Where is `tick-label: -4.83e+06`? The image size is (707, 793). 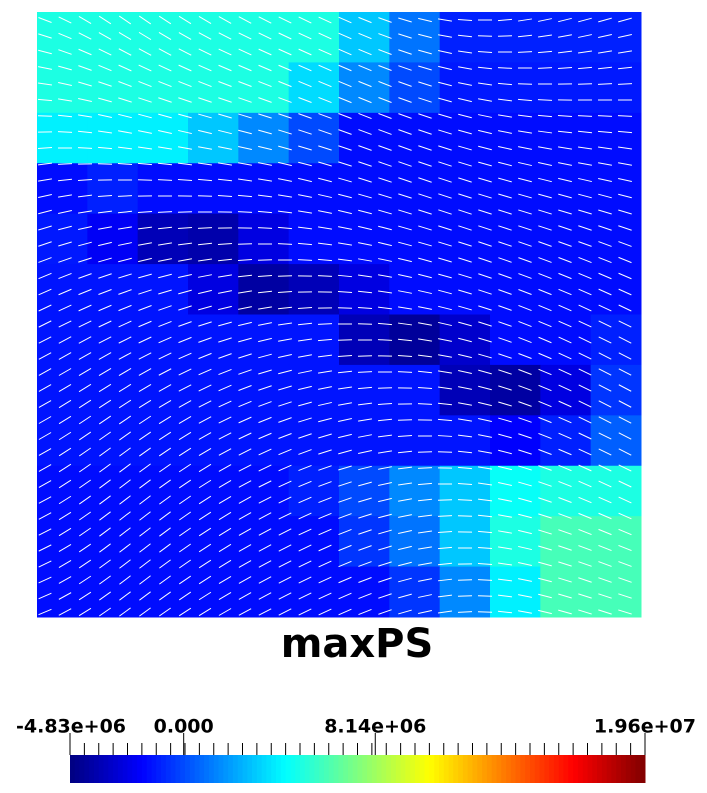
tick-label: -4.83e+06 is located at coordinates (71, 727).